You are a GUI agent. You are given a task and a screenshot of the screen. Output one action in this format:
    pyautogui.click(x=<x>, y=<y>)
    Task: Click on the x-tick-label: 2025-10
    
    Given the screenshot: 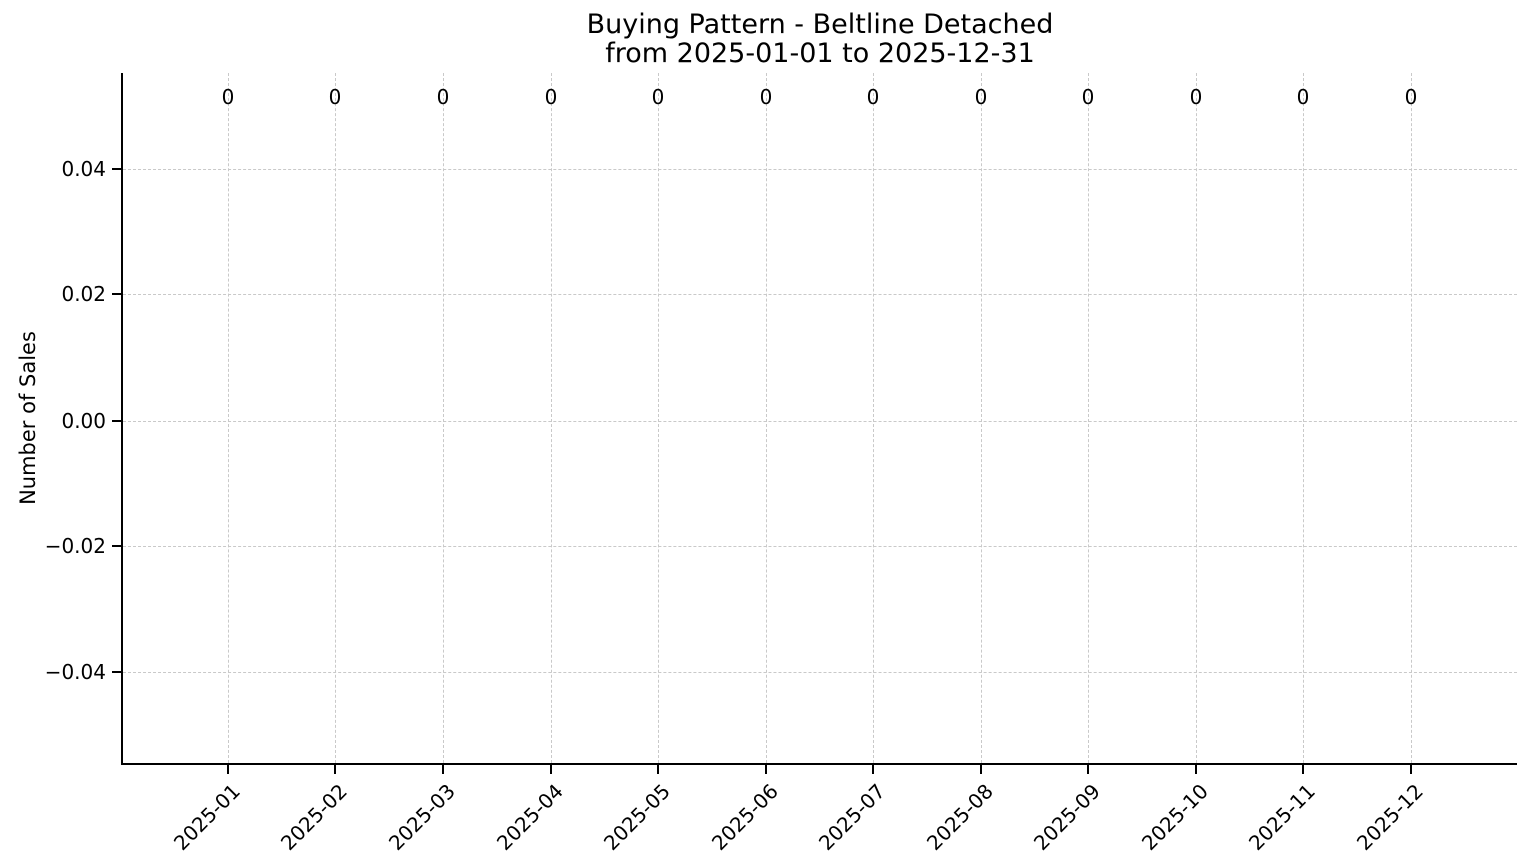 What is the action you would take?
    pyautogui.click(x=1174, y=817)
    